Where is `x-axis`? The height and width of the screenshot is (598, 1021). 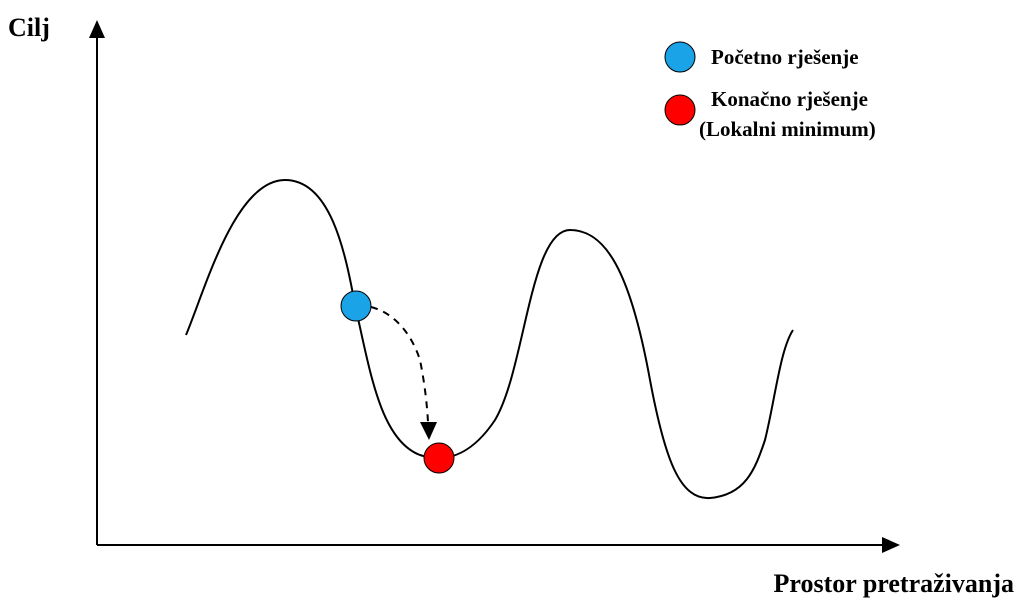 x-axis is located at coordinates (498, 545).